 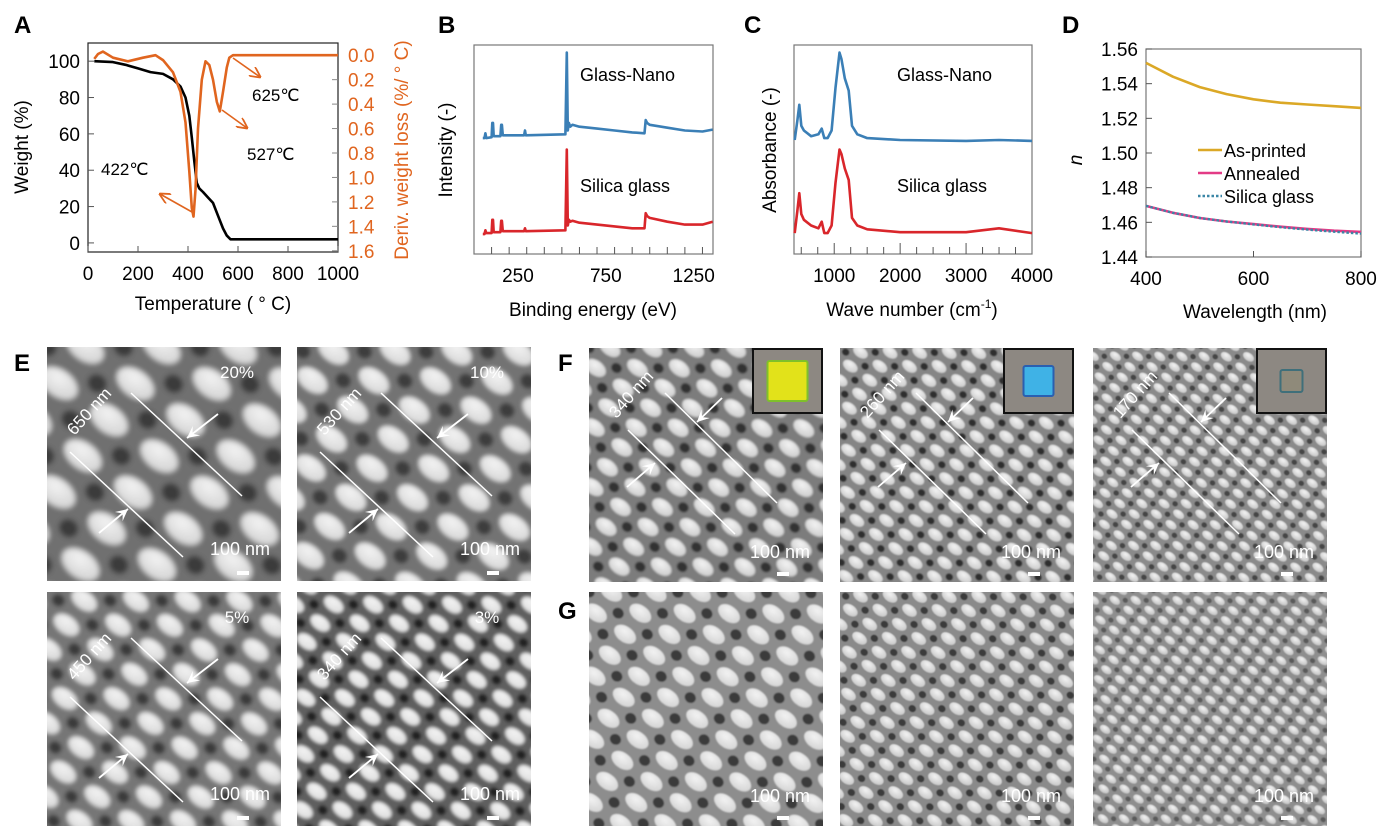 I want to click on chart-c-xlabel-sup: -1, so click(x=986, y=304).